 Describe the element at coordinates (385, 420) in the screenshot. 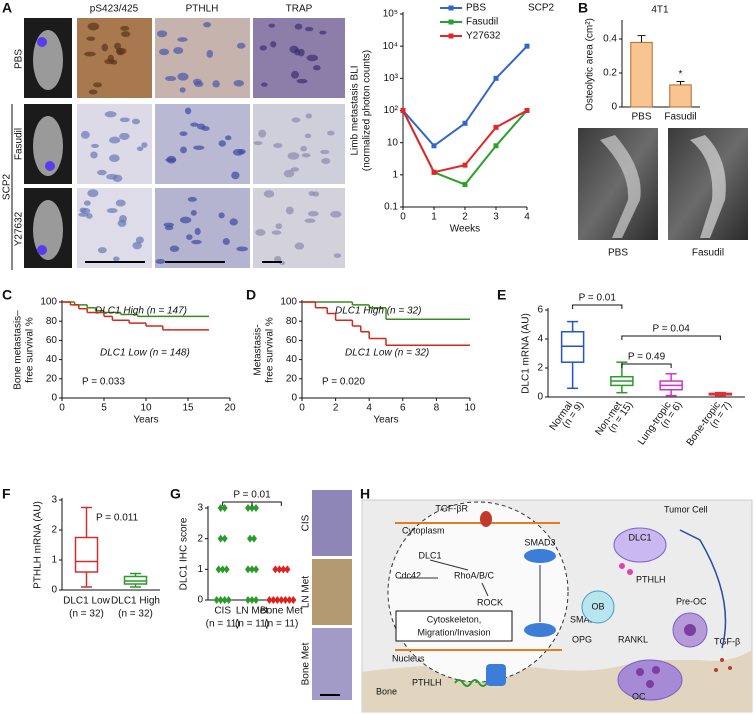

I see `x-axis-label: Years` at that location.